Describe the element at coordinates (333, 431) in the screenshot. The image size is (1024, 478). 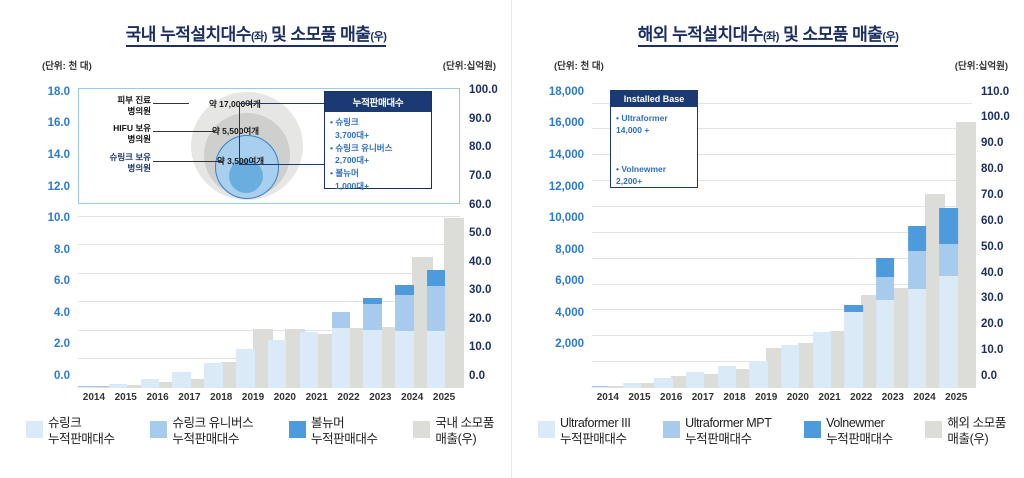
I see `domestic-legend-item-2: 볼뉴머 누적판매대수` at that location.